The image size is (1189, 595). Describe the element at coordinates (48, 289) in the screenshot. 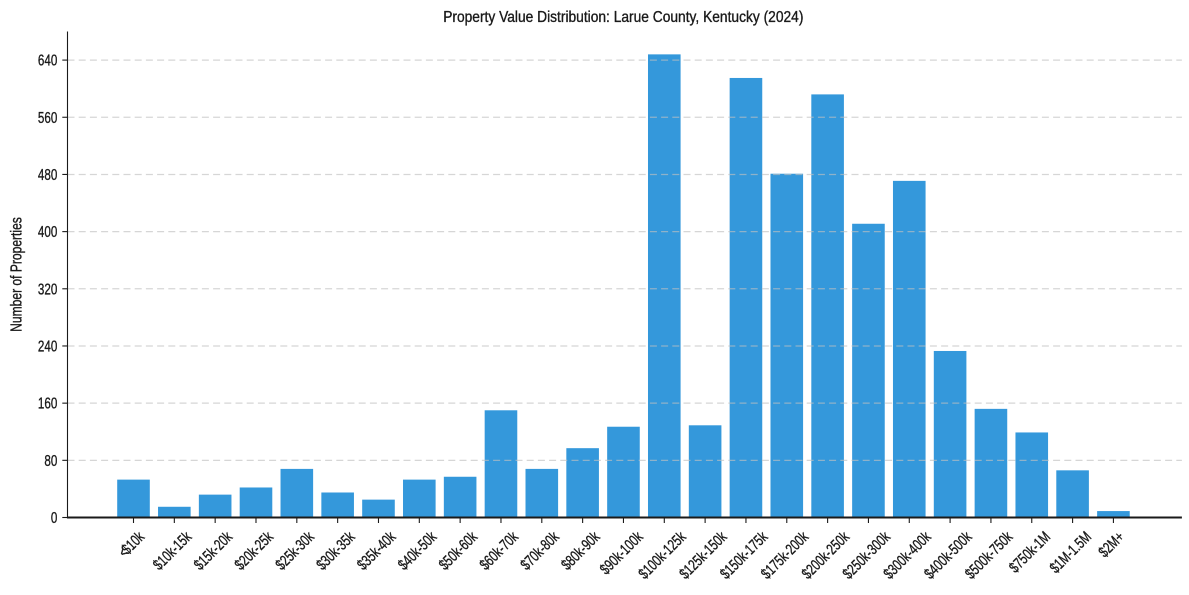

I see `svg-text: 320` at that location.